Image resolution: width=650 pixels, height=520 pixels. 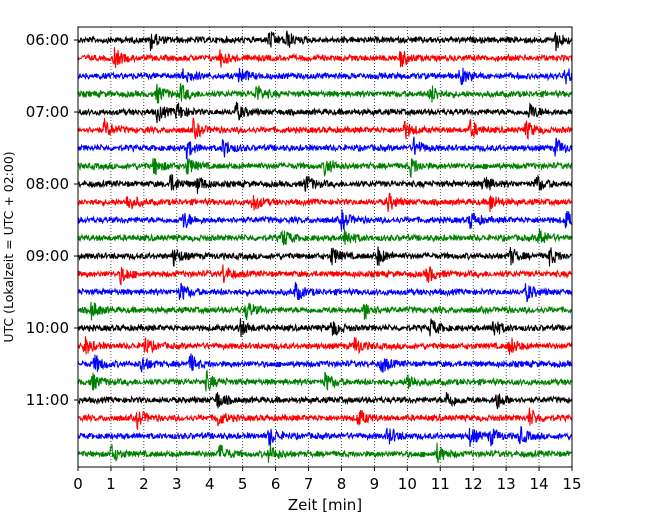 What do you see at coordinates (52, 220) in the screenshot?
I see `y-axis: 06:00 07:00 08:00 09:00 10:00 11:00` at bounding box center [52, 220].